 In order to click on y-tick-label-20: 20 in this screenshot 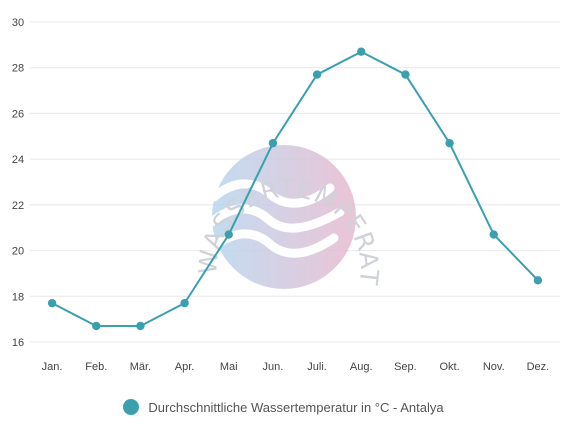, I will do `click(18, 252)`.